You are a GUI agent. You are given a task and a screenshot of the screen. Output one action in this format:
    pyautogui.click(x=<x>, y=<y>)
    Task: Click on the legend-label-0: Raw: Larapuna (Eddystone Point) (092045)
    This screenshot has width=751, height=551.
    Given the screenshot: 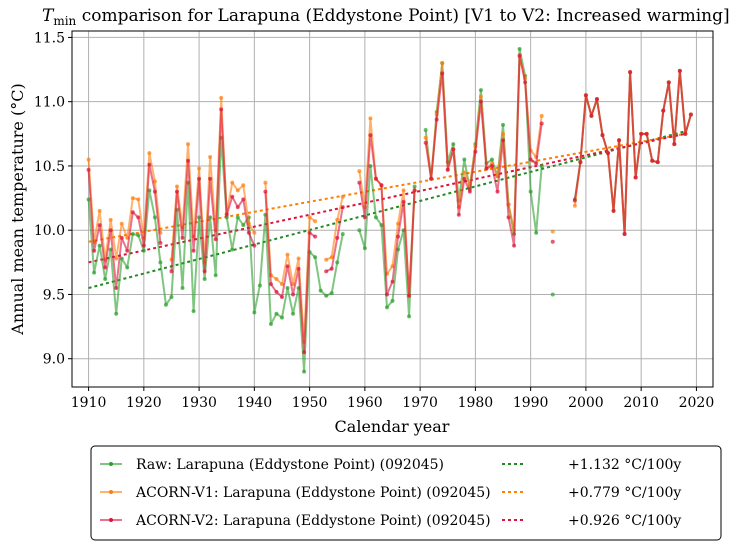 What is the action you would take?
    pyautogui.click(x=290, y=465)
    